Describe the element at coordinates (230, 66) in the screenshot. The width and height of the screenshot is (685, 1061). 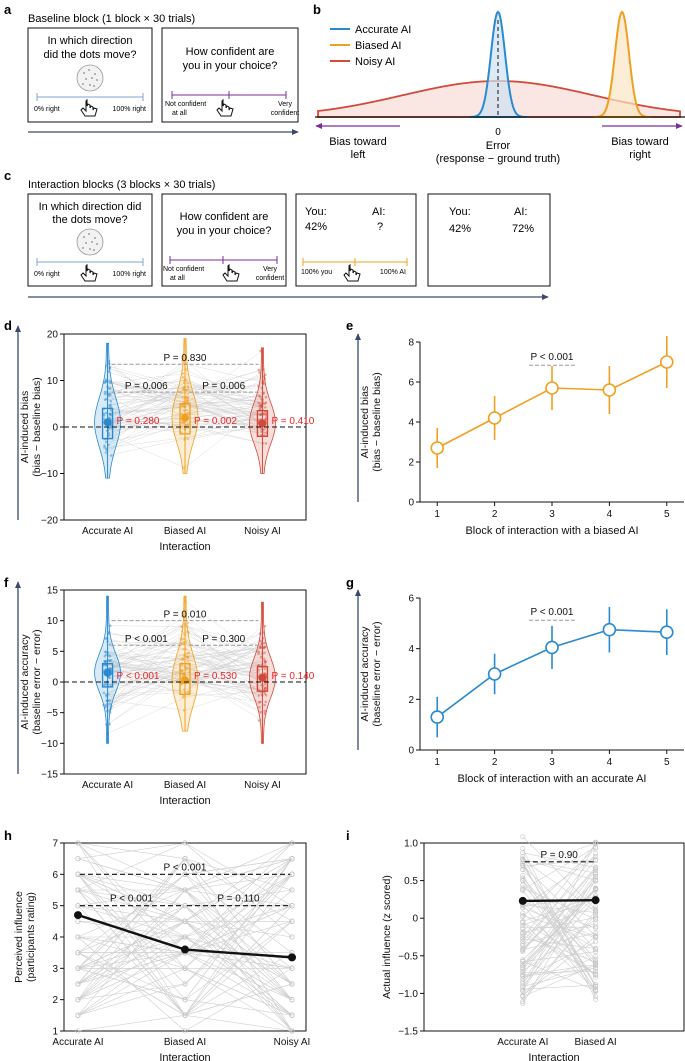
I see `a-confidence-question-l2: you in your choice?` at that location.